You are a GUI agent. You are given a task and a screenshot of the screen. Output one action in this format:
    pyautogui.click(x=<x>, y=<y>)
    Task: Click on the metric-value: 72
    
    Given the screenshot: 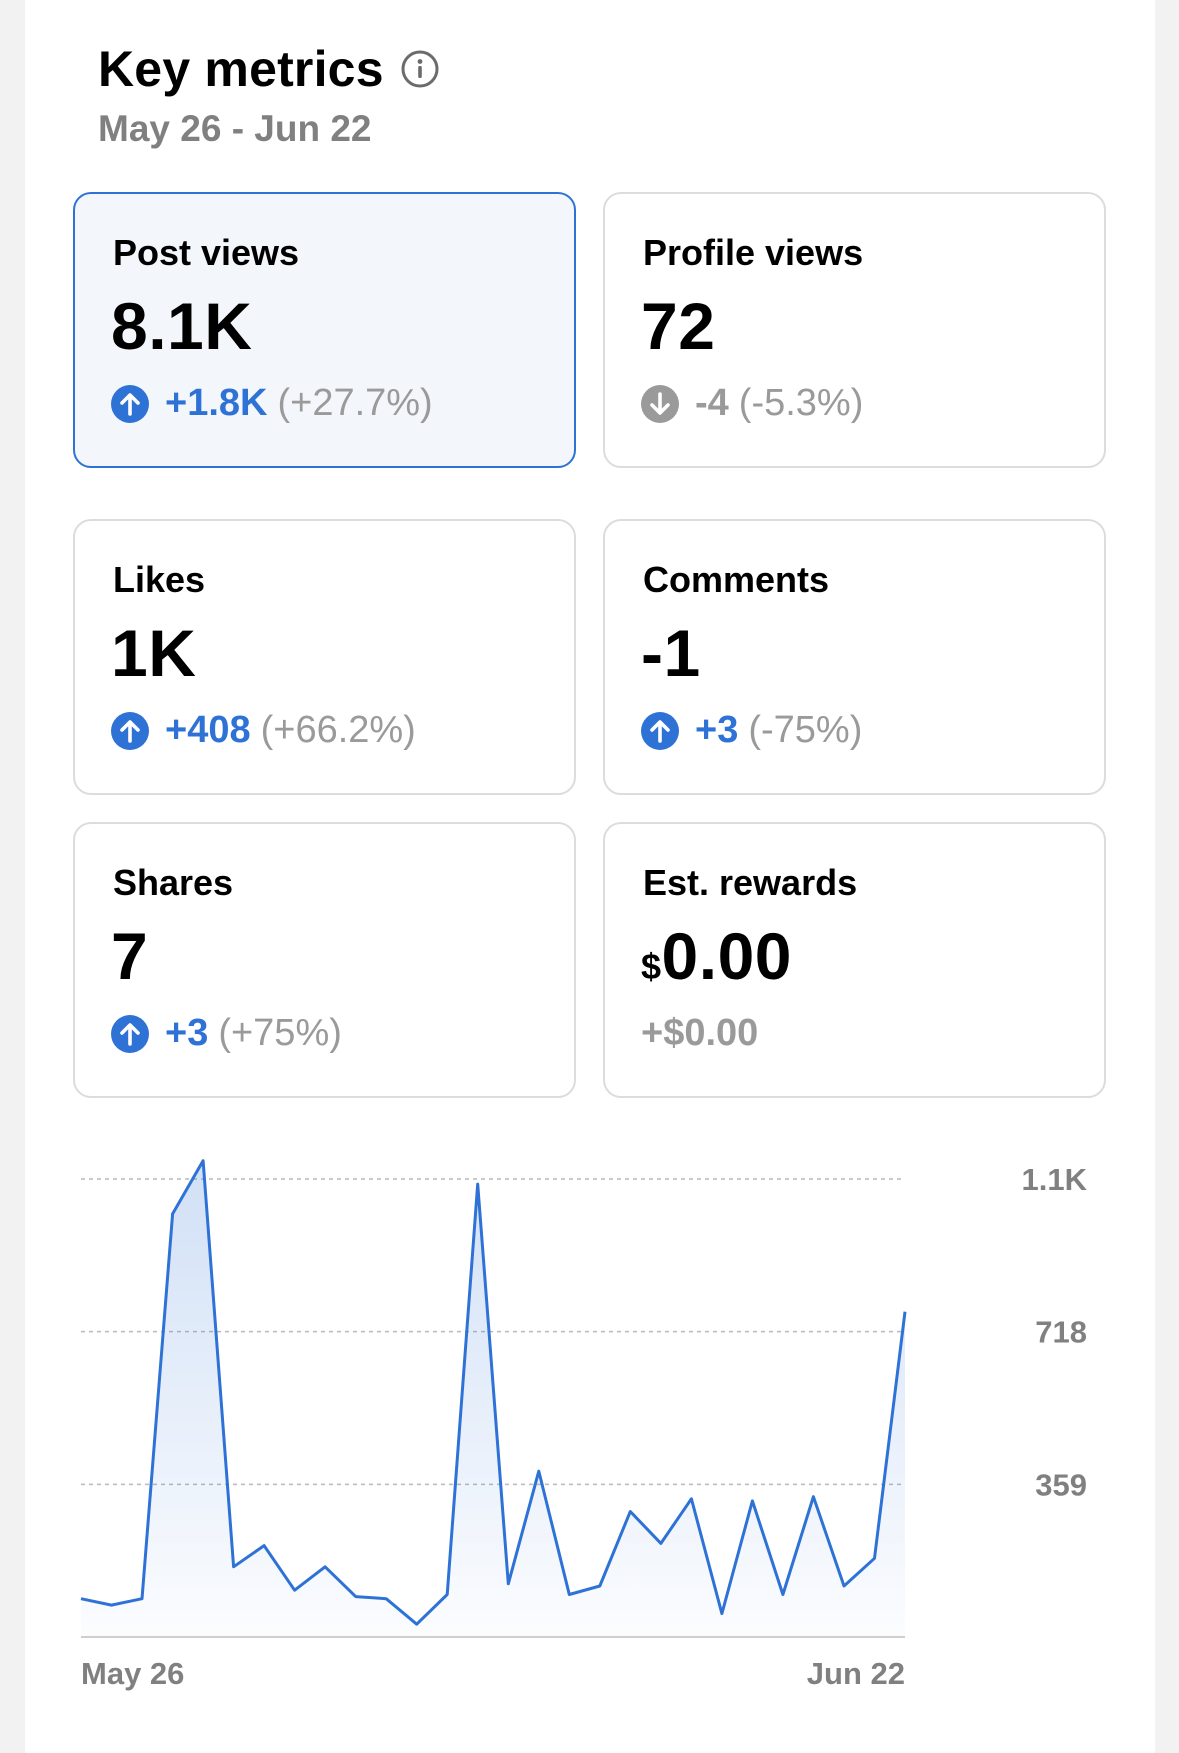 What is the action you would take?
    pyautogui.click(x=678, y=326)
    